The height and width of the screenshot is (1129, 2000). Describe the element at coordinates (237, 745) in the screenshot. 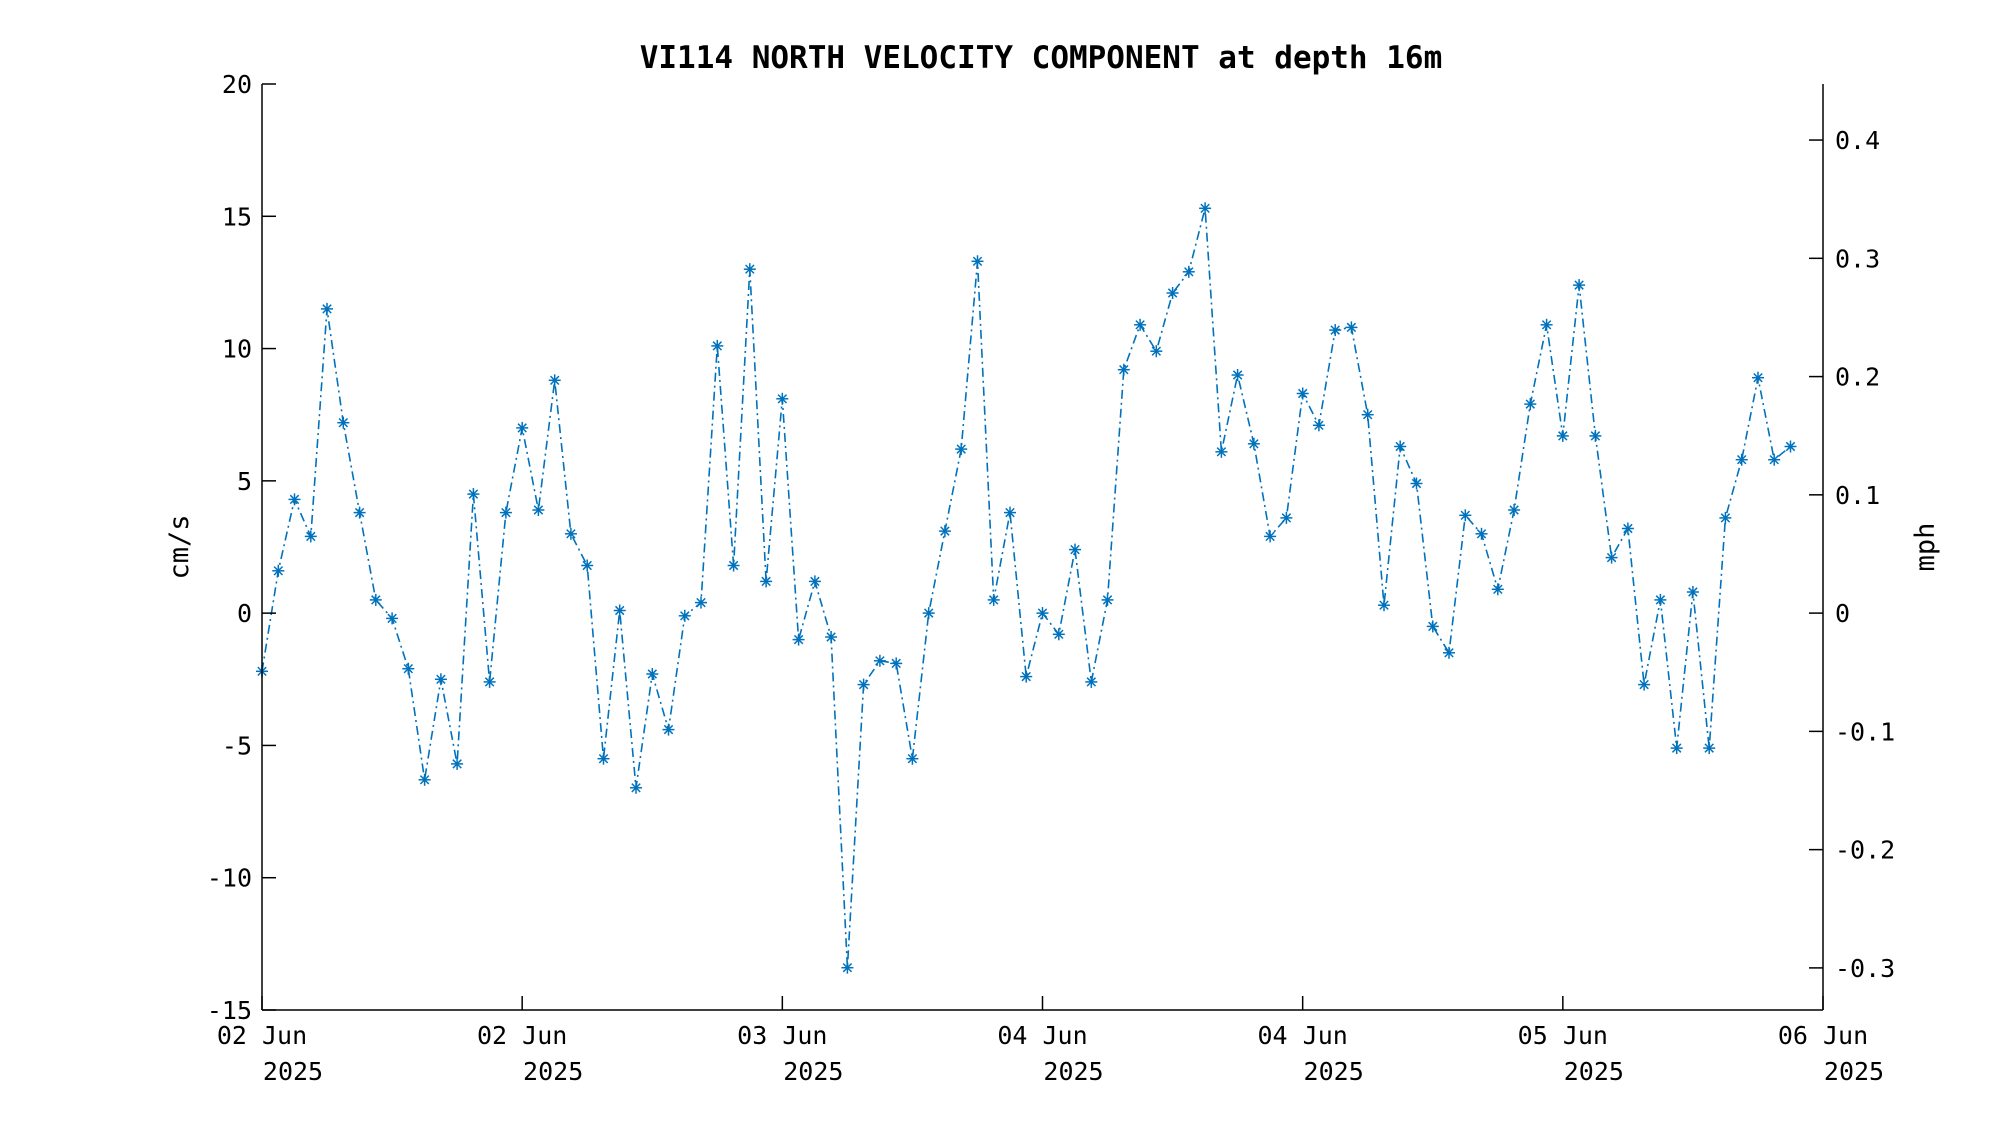

I see `y-tick-label: -5` at that location.